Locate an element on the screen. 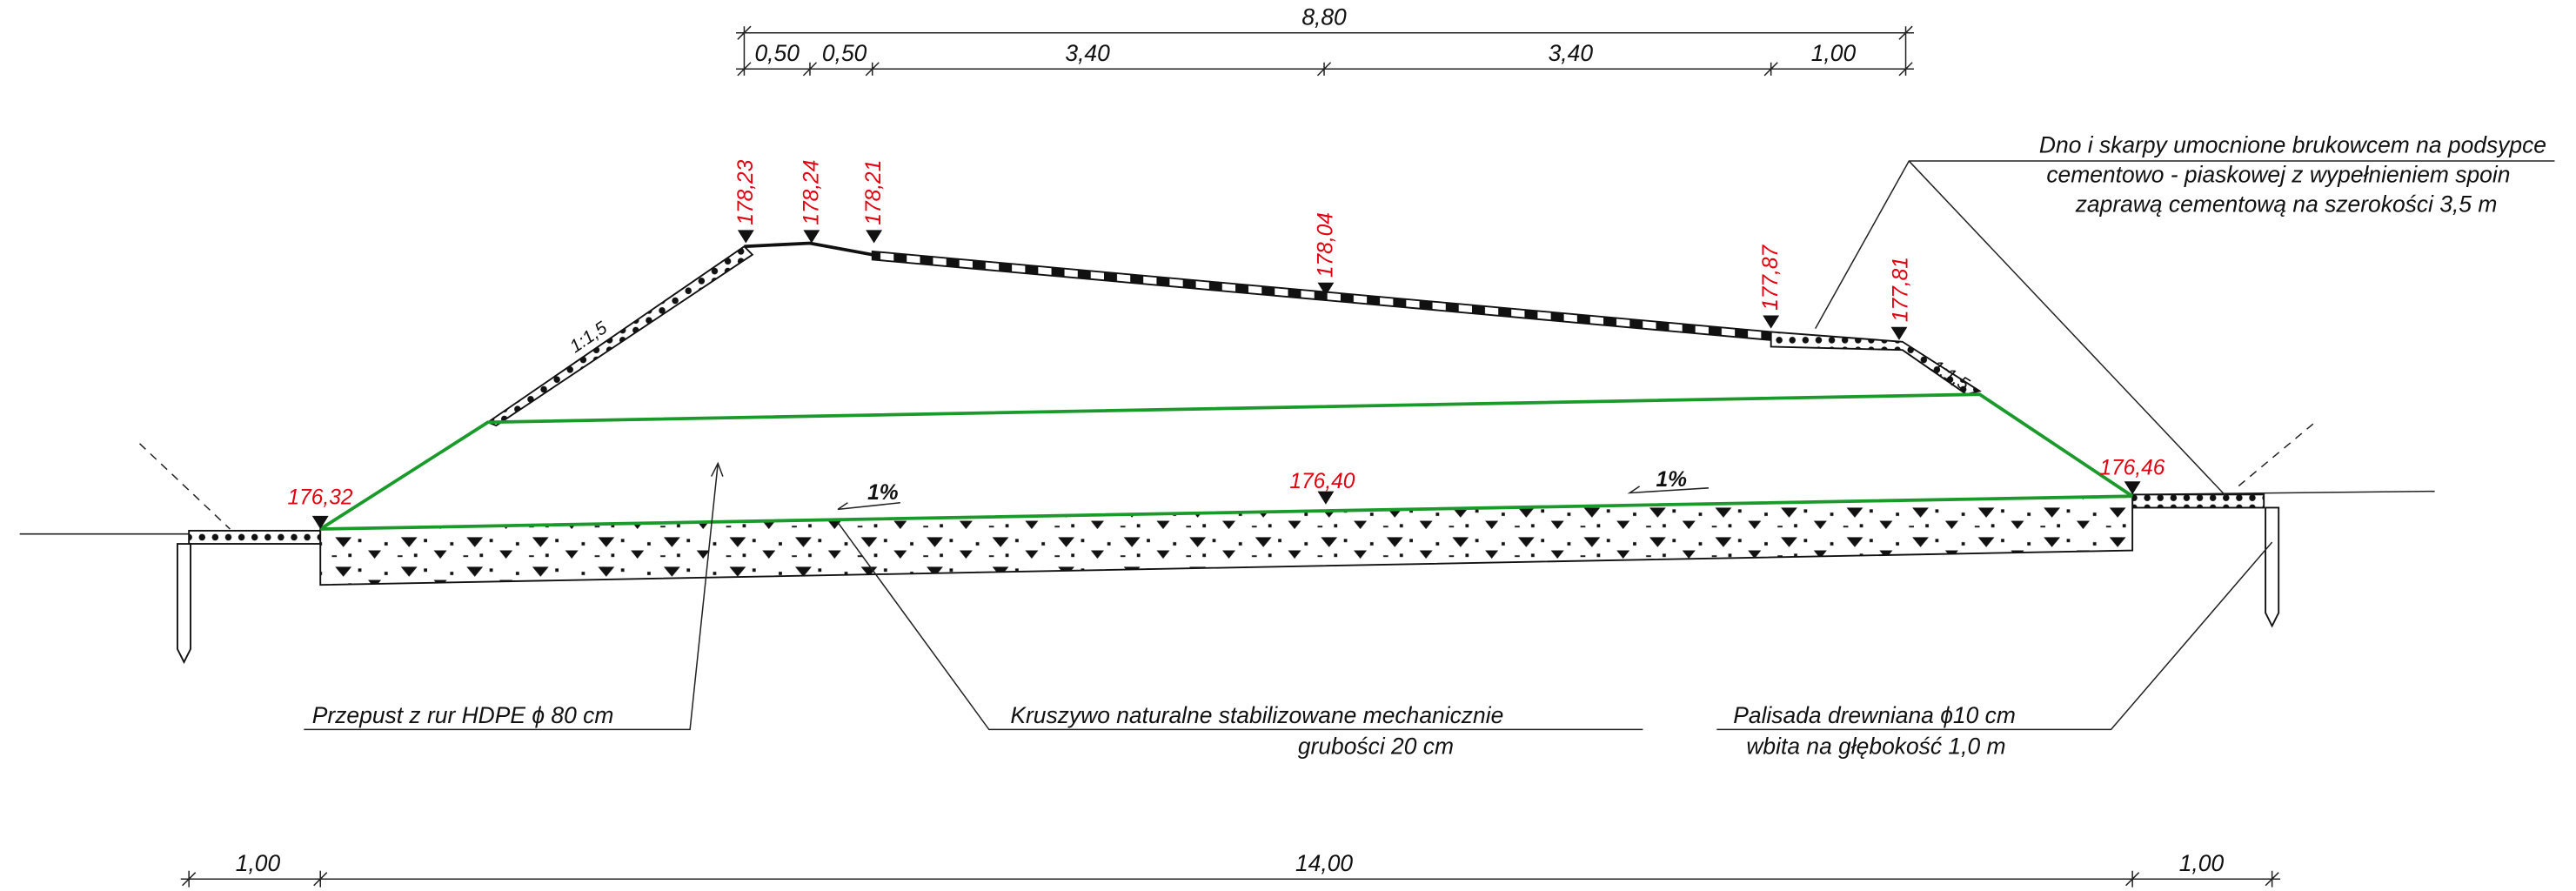  elevation: 178,04 is located at coordinates (1325, 245).